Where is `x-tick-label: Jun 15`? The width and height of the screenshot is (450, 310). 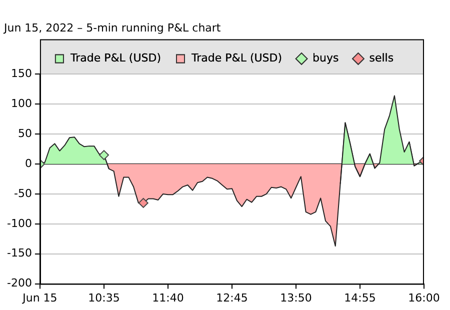
x-tick-label: Jun 15 is located at coordinates (40, 297).